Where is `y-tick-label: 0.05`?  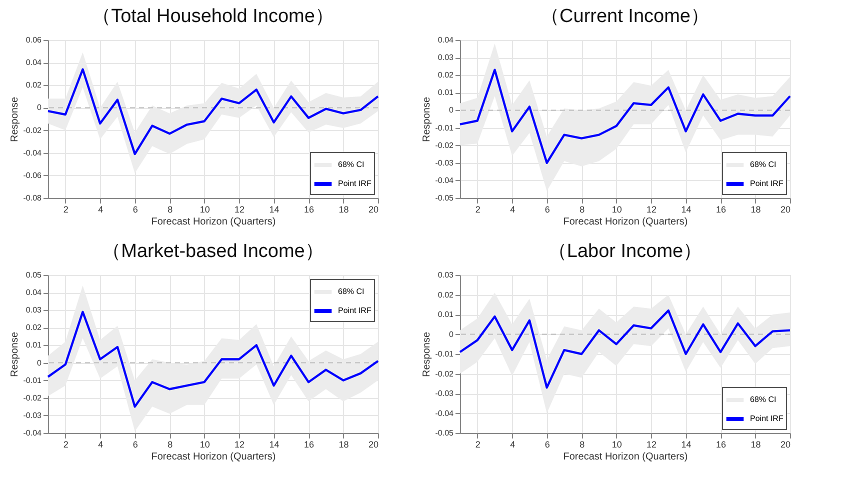 y-tick-label: 0.05 is located at coordinates (34, 275).